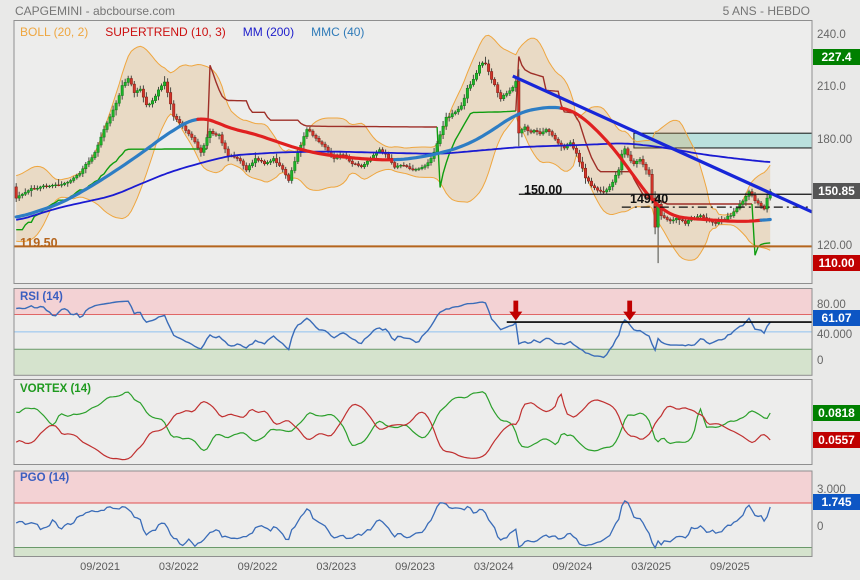  What do you see at coordinates (165, 32) in the screenshot?
I see `legend-item-supertrend: SUPERTREND (10, 3)` at bounding box center [165, 32].